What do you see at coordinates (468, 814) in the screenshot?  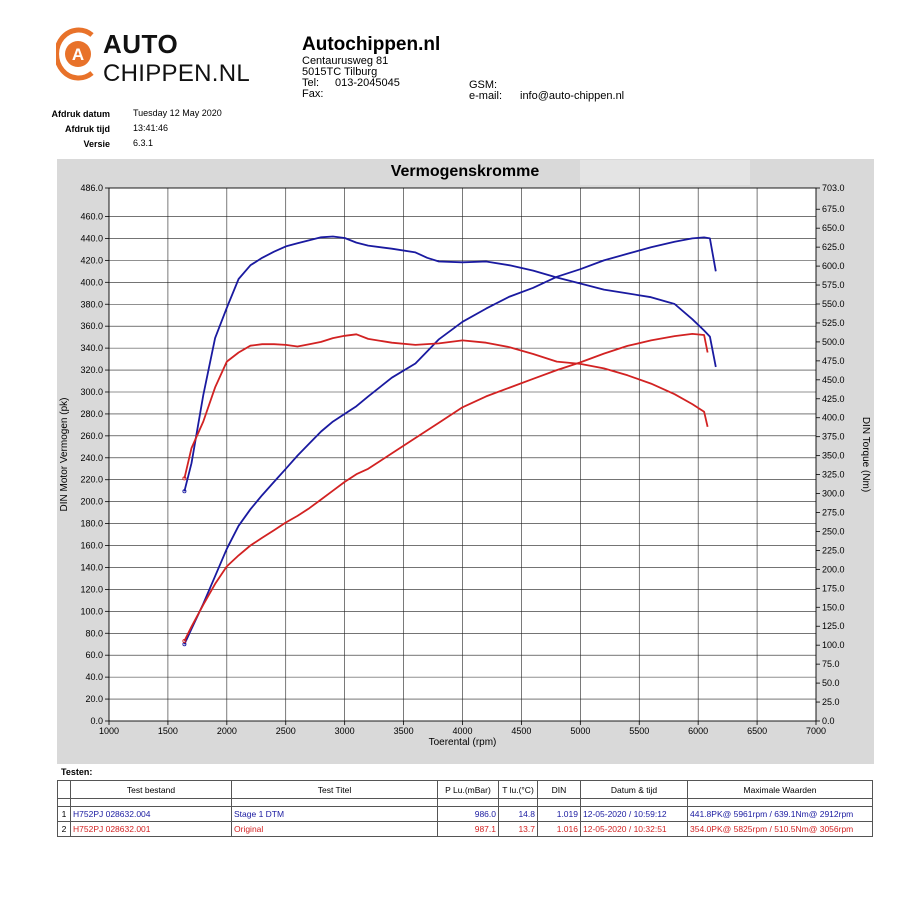 I see `row-pressure: 986.0` at bounding box center [468, 814].